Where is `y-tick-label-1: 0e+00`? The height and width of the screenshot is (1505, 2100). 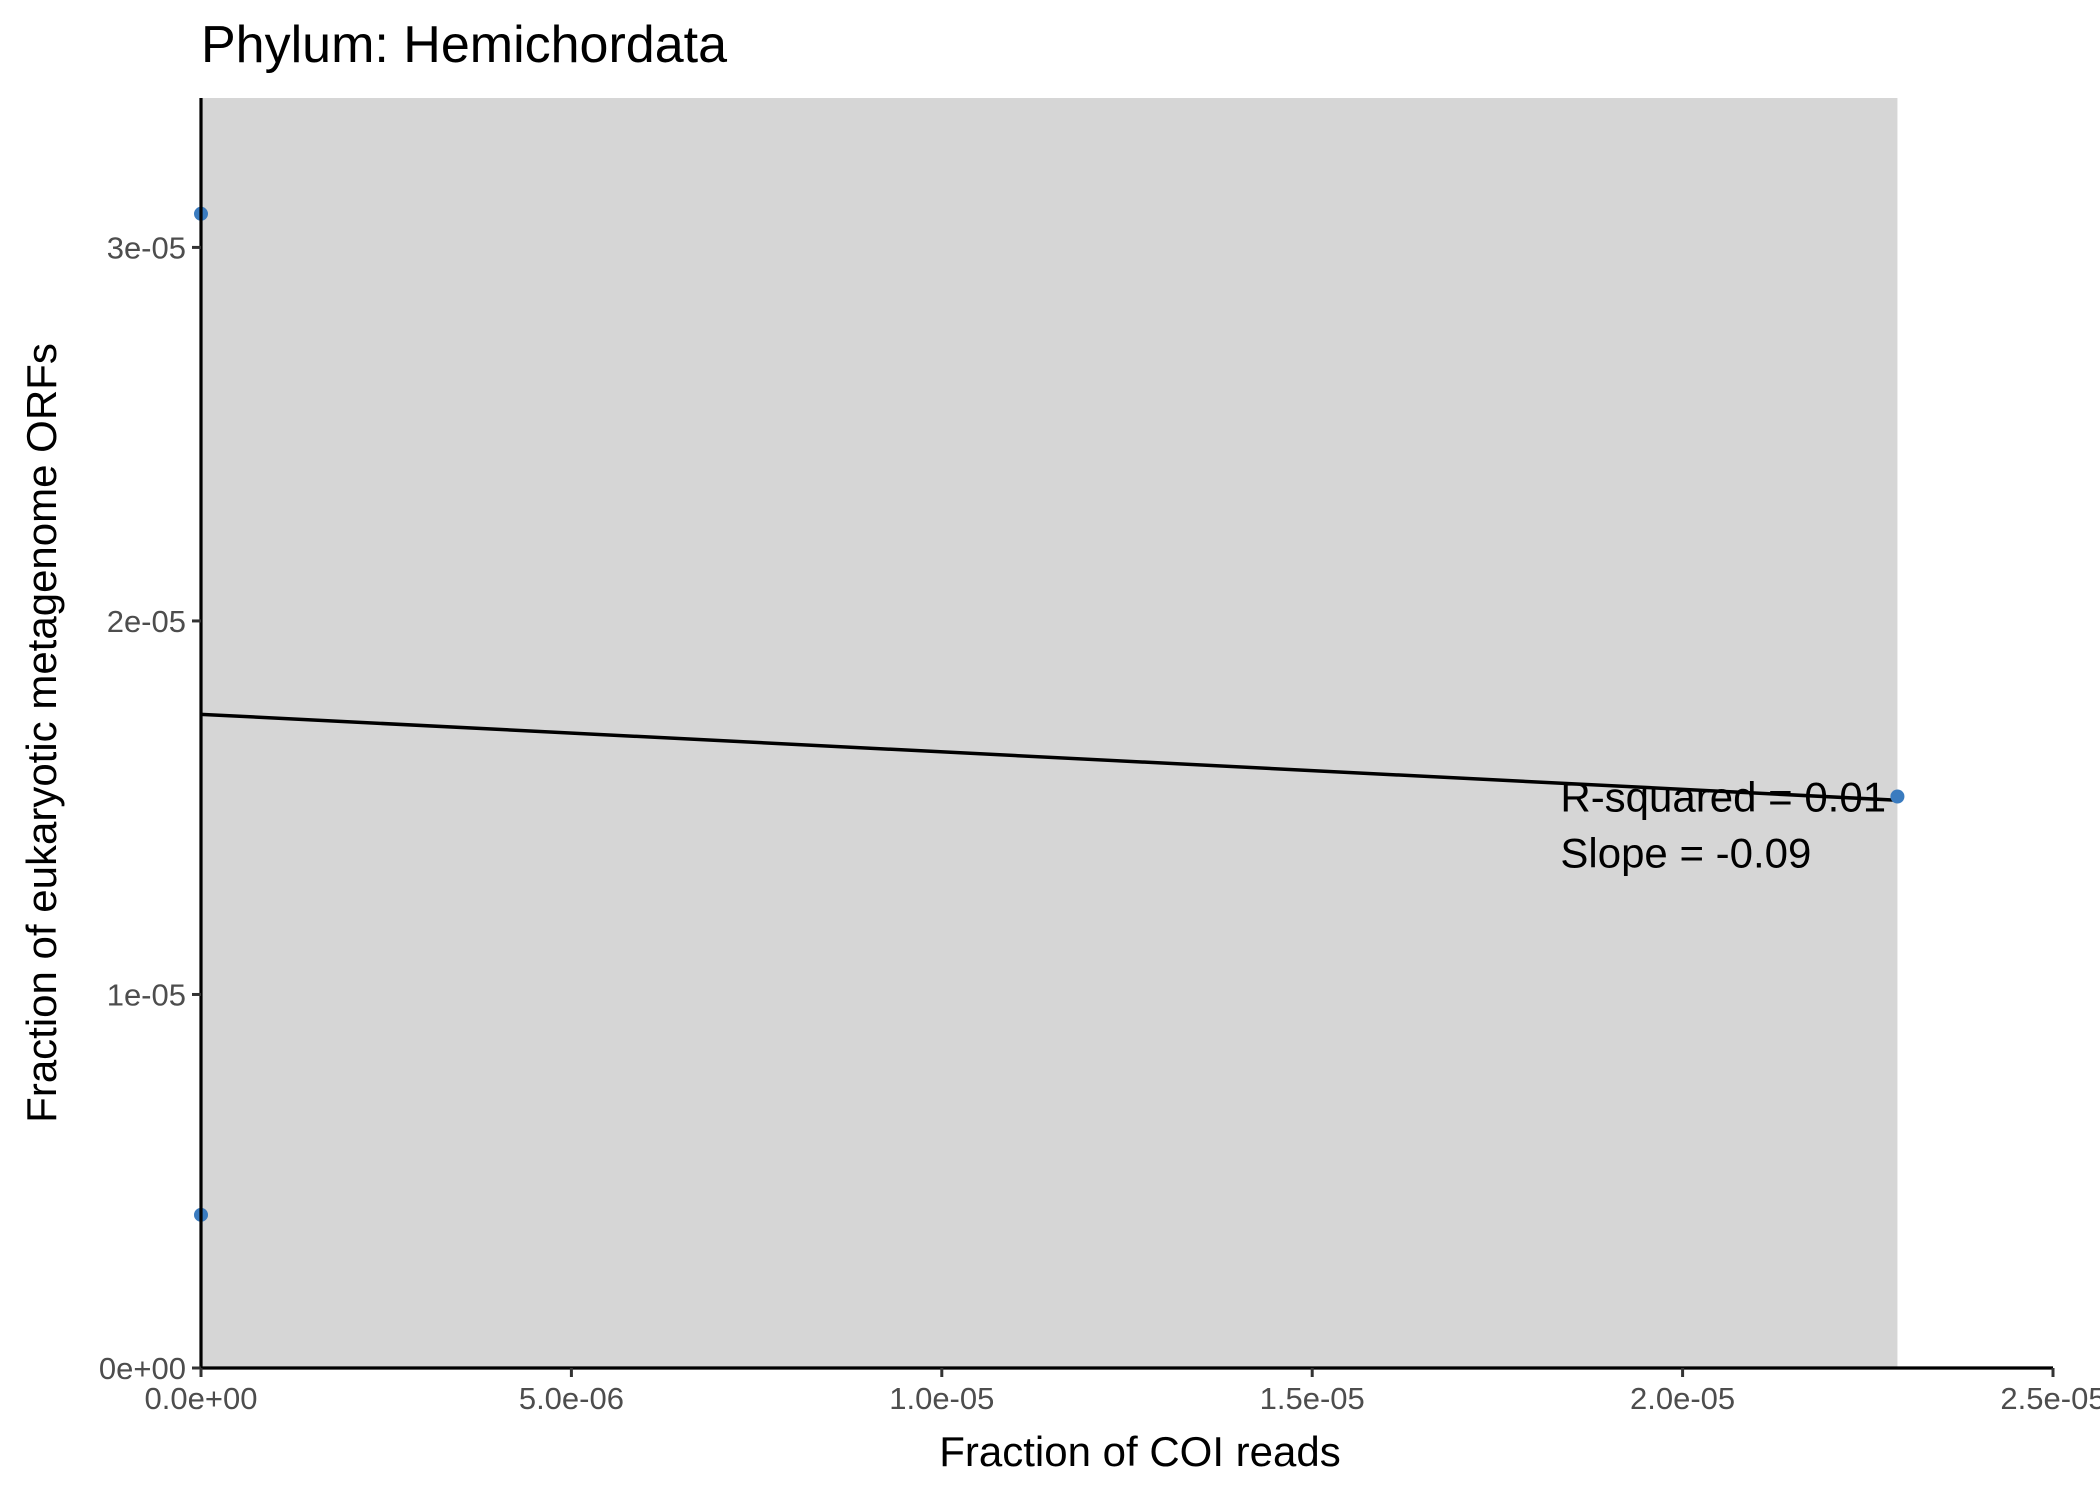 y-tick-label-1: 0e+00 is located at coordinates (142, 1368).